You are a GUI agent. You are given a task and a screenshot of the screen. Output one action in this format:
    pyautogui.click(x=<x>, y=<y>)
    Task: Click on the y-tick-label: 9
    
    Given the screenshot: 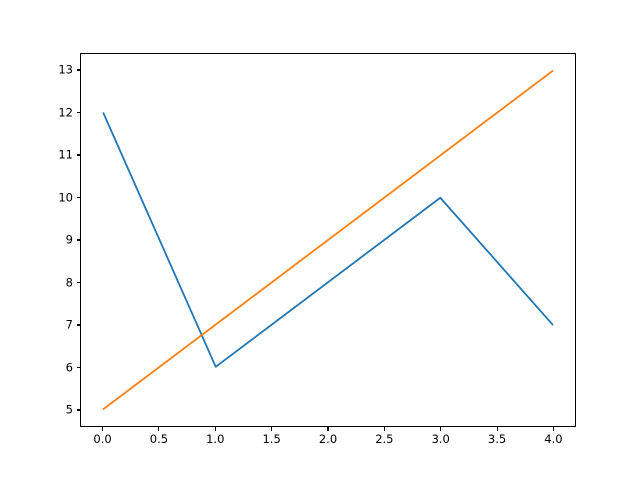 What is the action you would take?
    pyautogui.click(x=69, y=239)
    